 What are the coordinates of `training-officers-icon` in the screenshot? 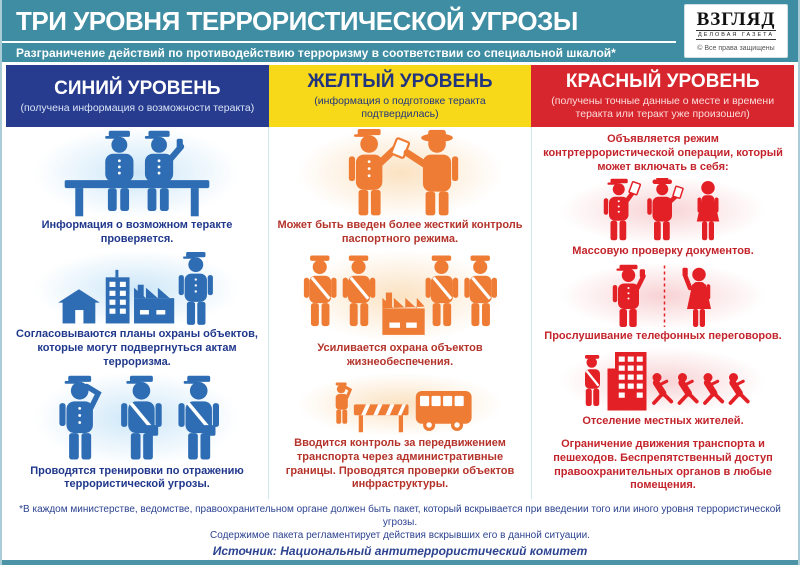 It's located at (137, 418).